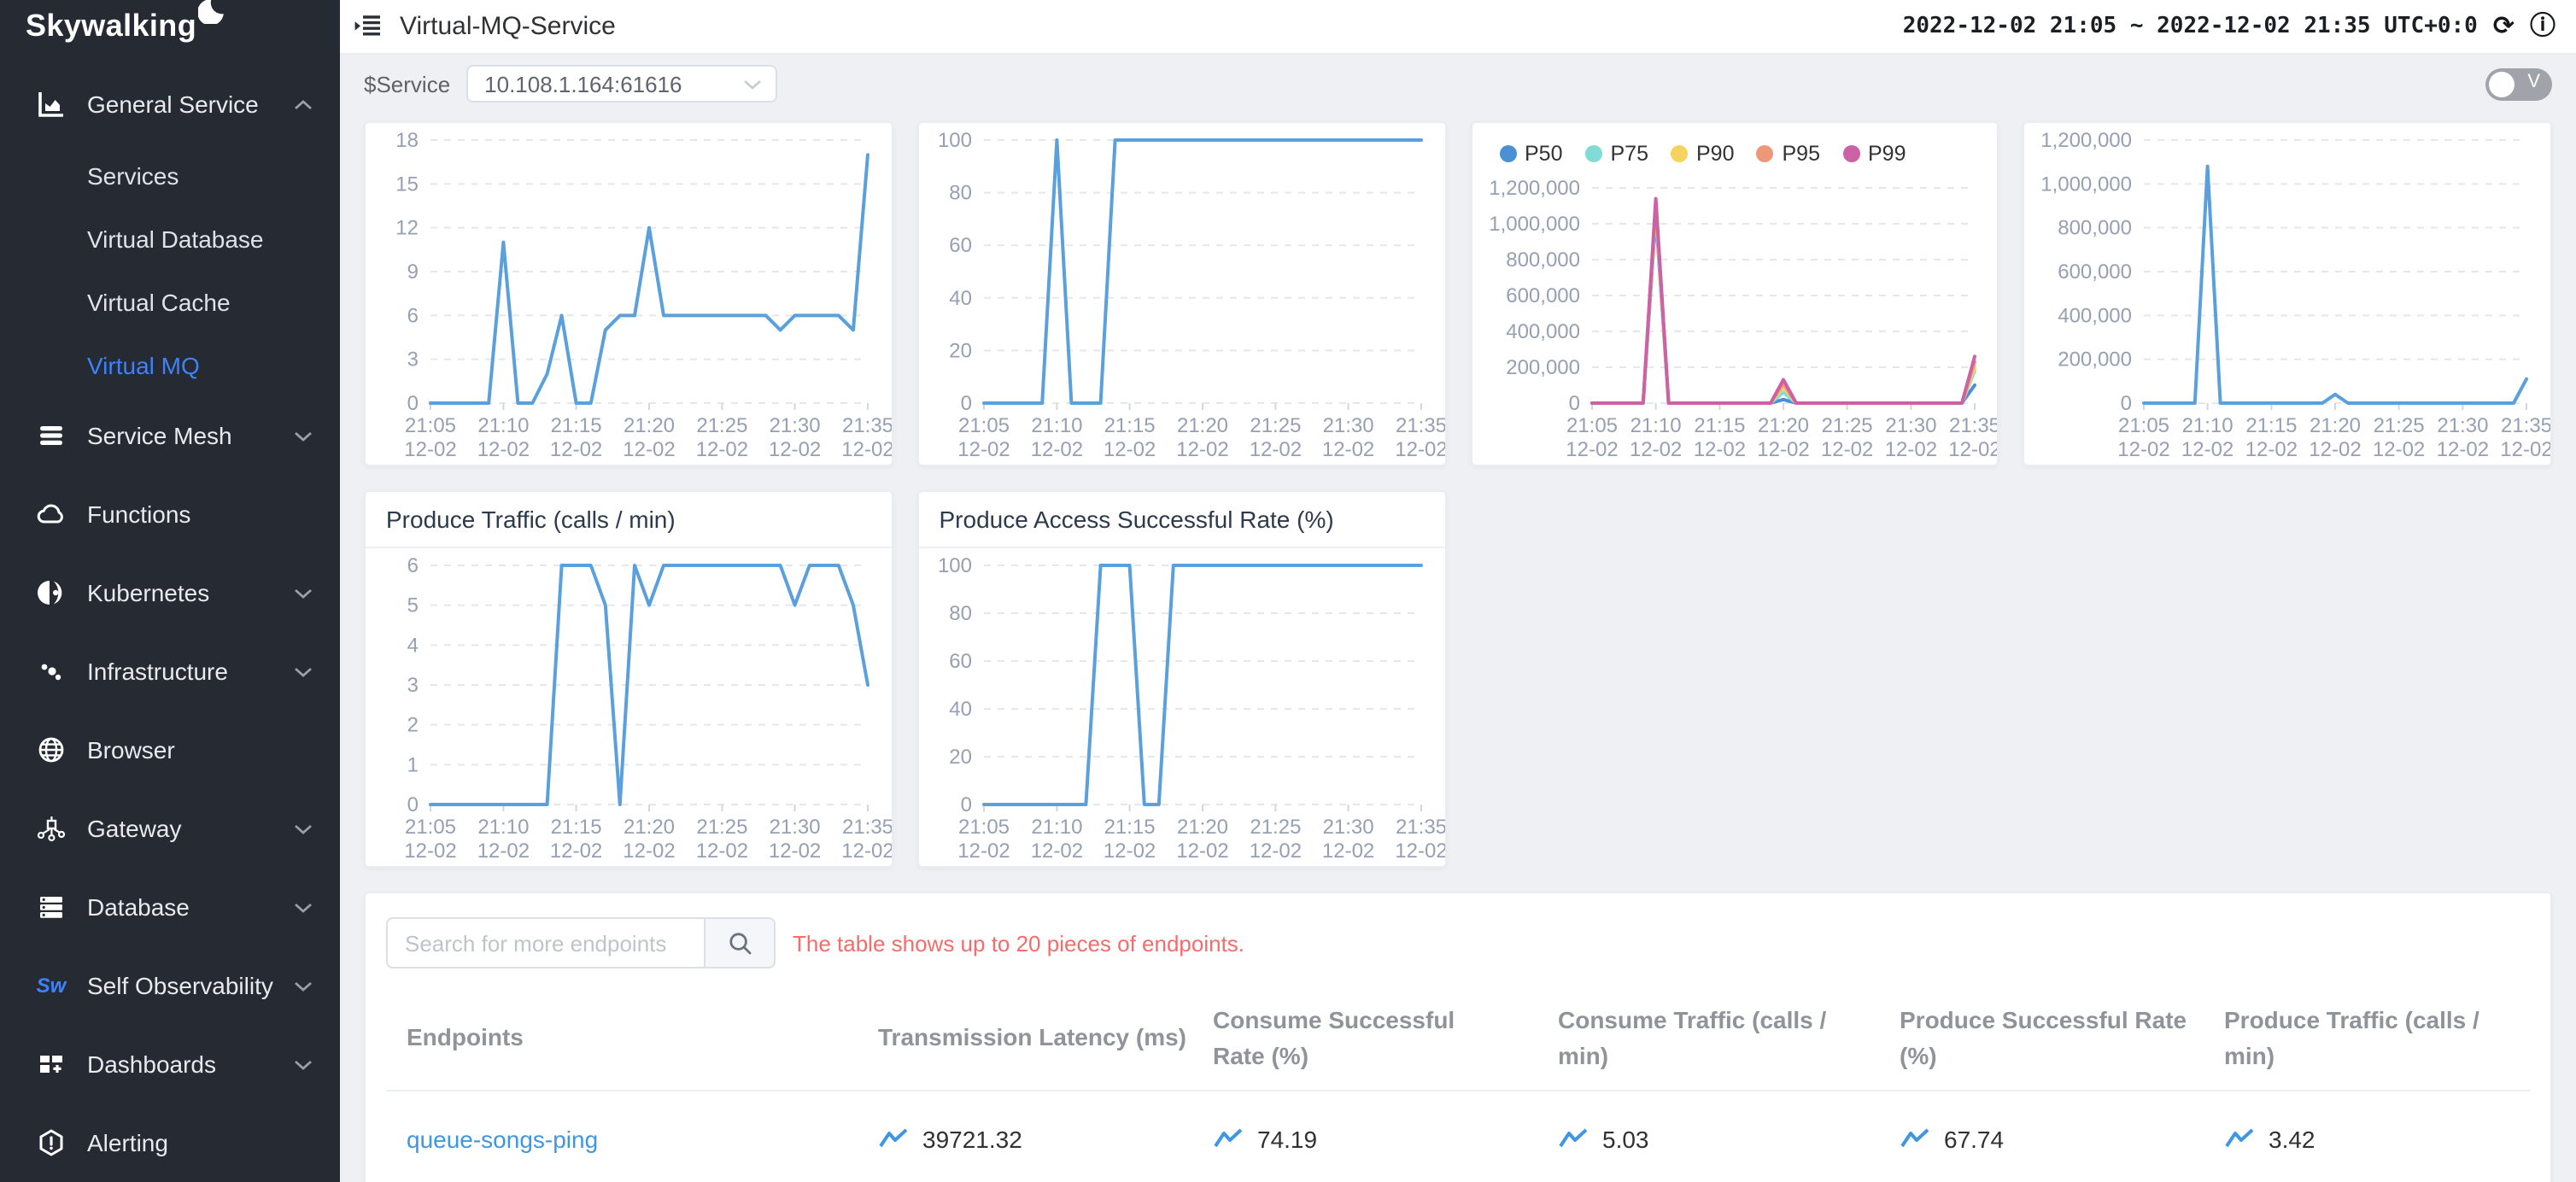 The width and height of the screenshot is (2576, 1182). Describe the element at coordinates (170, 828) in the screenshot. I see `sidebar-item-gateway: Gateway` at that location.